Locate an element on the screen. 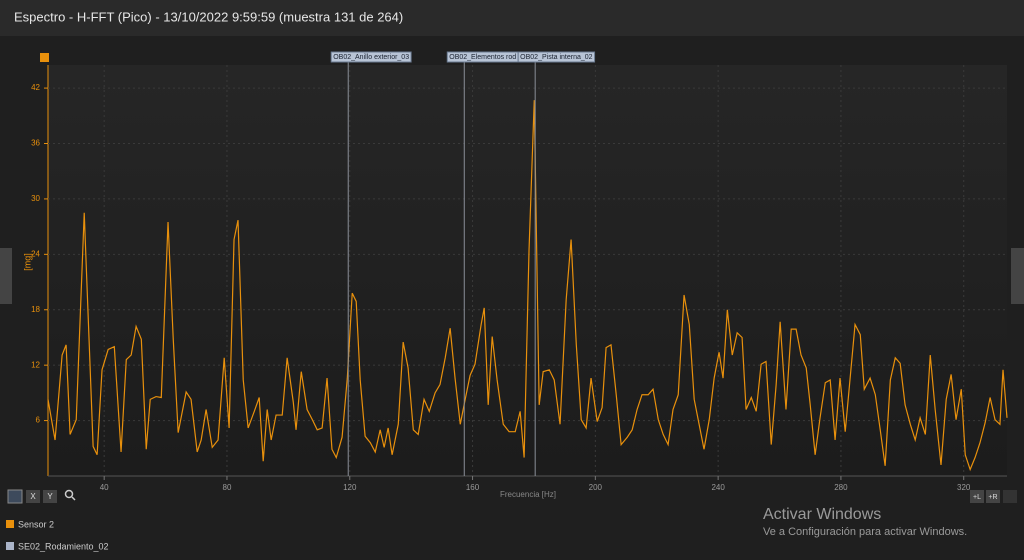 This screenshot has width=1024, height=560. button-label: X is located at coordinates (33, 496).